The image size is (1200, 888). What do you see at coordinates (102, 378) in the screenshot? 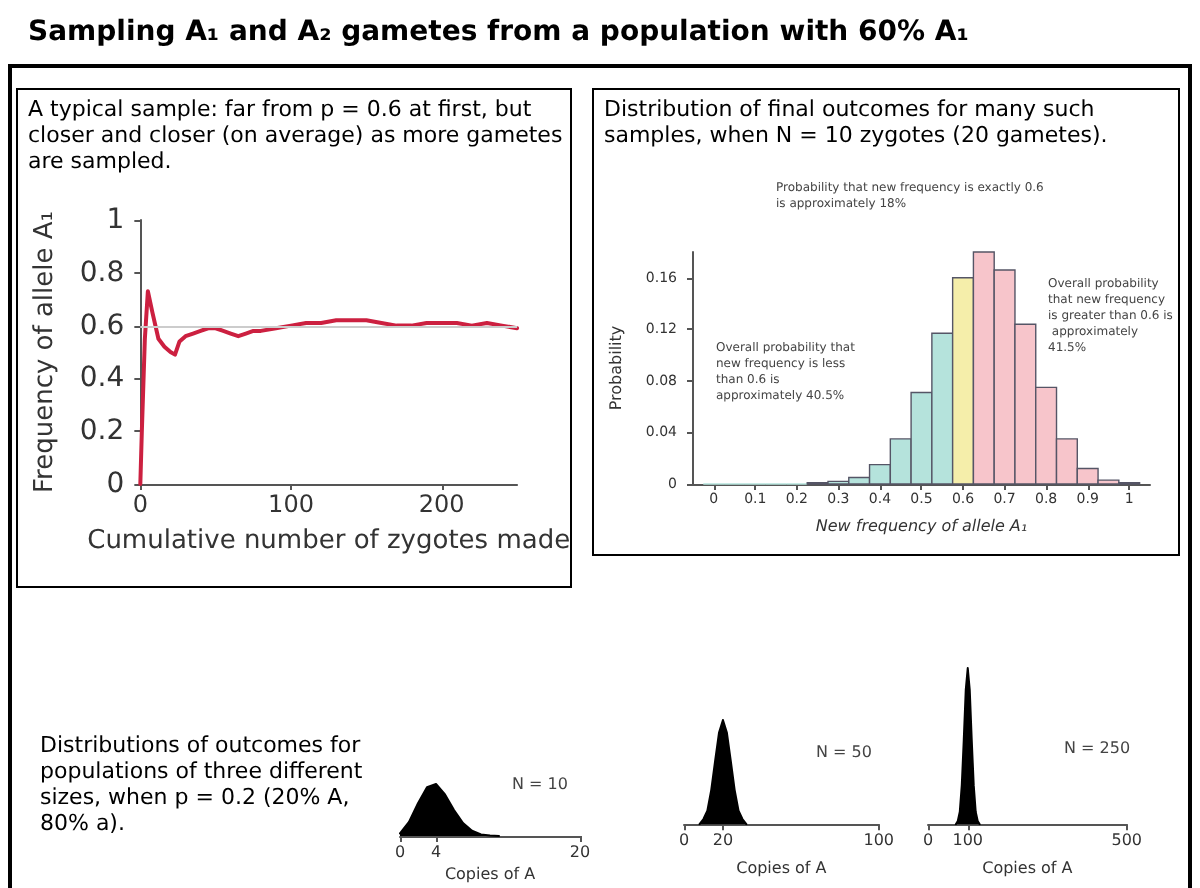
I see `y-tick-label: 0.4` at bounding box center [102, 378].